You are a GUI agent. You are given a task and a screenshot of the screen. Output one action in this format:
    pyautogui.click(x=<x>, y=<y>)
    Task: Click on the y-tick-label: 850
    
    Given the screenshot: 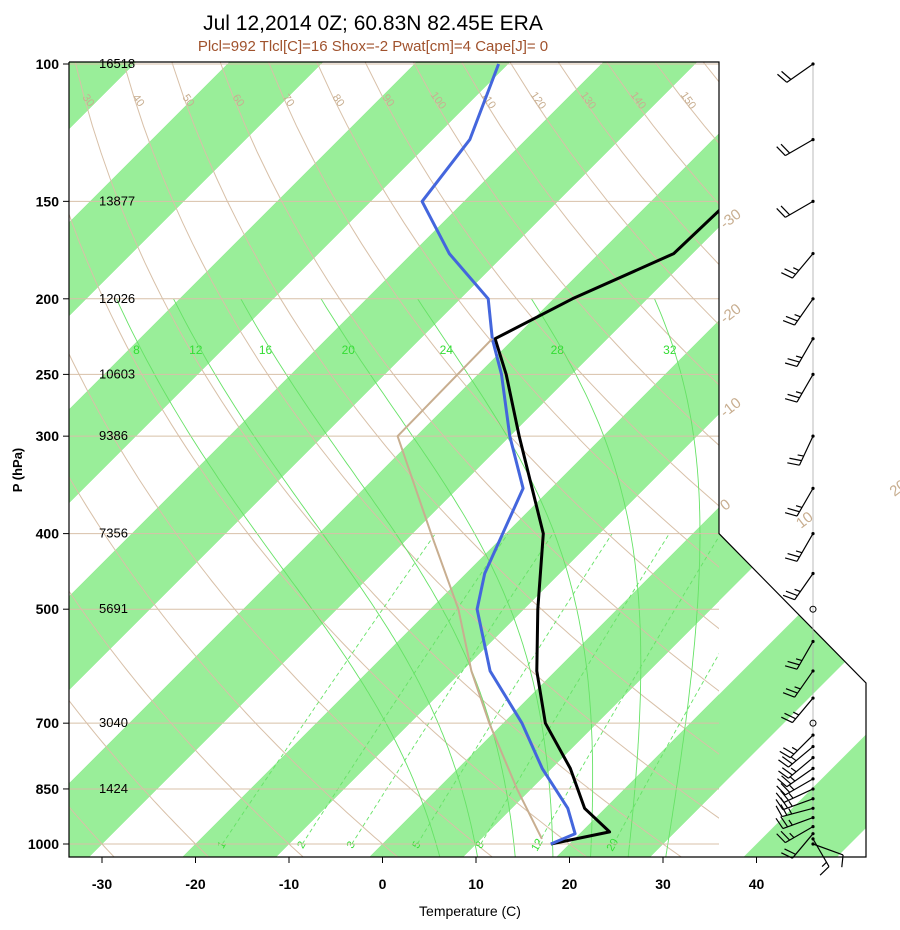 What is the action you would take?
    pyautogui.click(x=48, y=789)
    